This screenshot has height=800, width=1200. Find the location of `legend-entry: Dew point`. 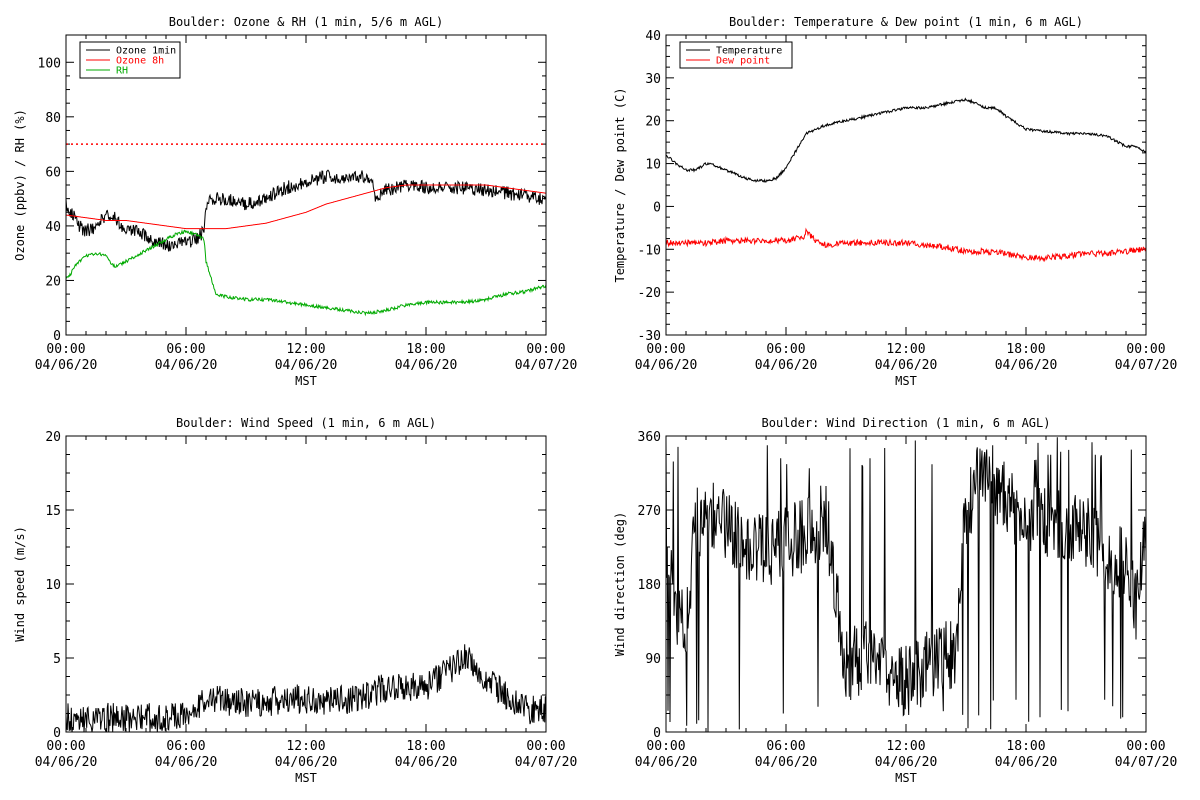

legend-entry: Dew point is located at coordinates (743, 61).